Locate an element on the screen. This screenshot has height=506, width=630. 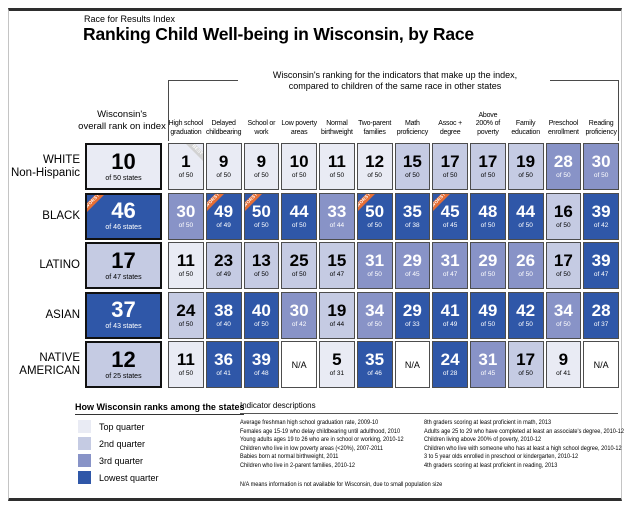
rank-value: 19 is located at coordinates (526, 161).